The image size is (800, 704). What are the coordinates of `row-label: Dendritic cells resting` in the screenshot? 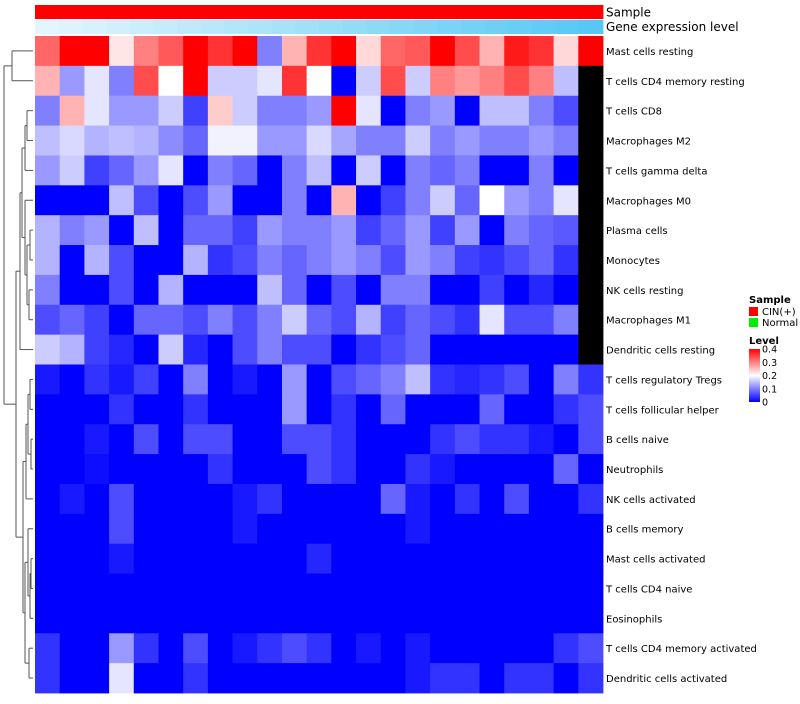 It's located at (660, 351).